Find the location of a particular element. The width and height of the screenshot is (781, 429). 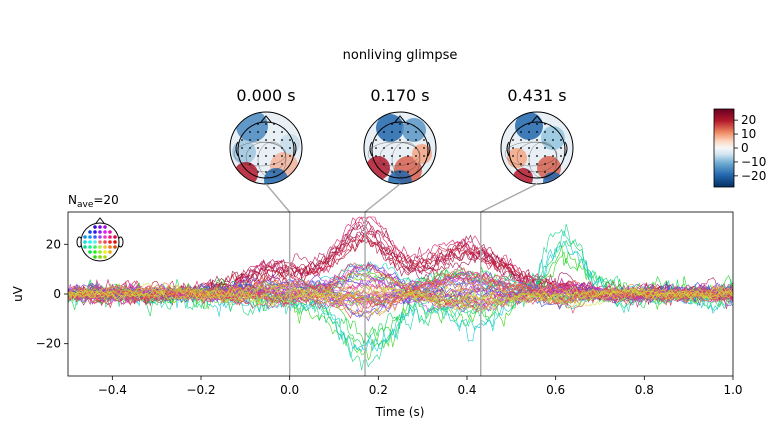

x-tick-label: −0.2 is located at coordinates (200, 390).